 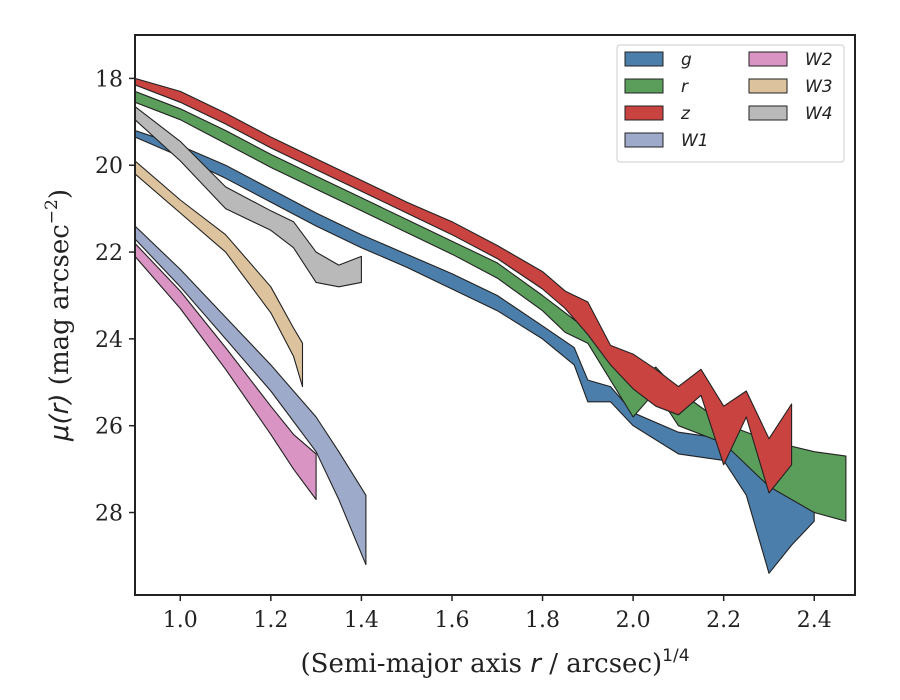 What do you see at coordinates (219, 274) in the screenshot?
I see `band-w3` at bounding box center [219, 274].